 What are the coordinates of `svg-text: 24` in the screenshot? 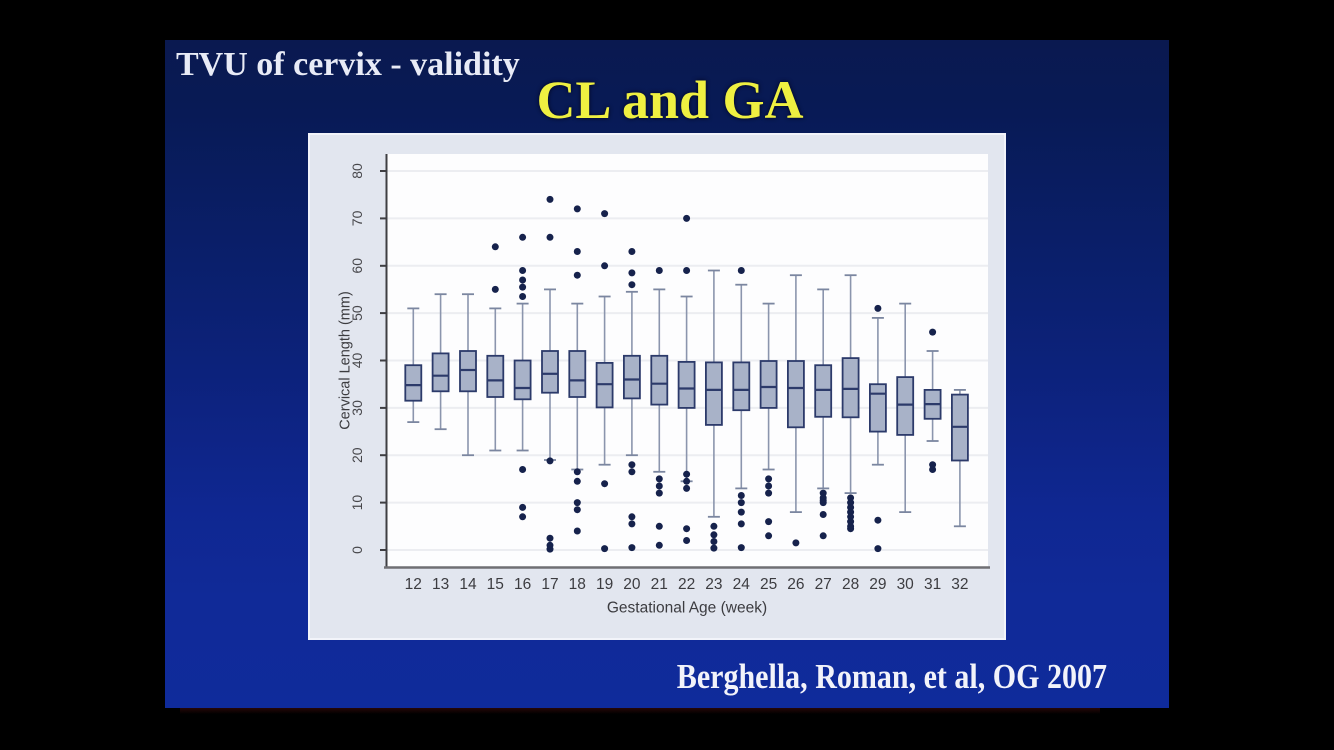 It's located at (742, 584).